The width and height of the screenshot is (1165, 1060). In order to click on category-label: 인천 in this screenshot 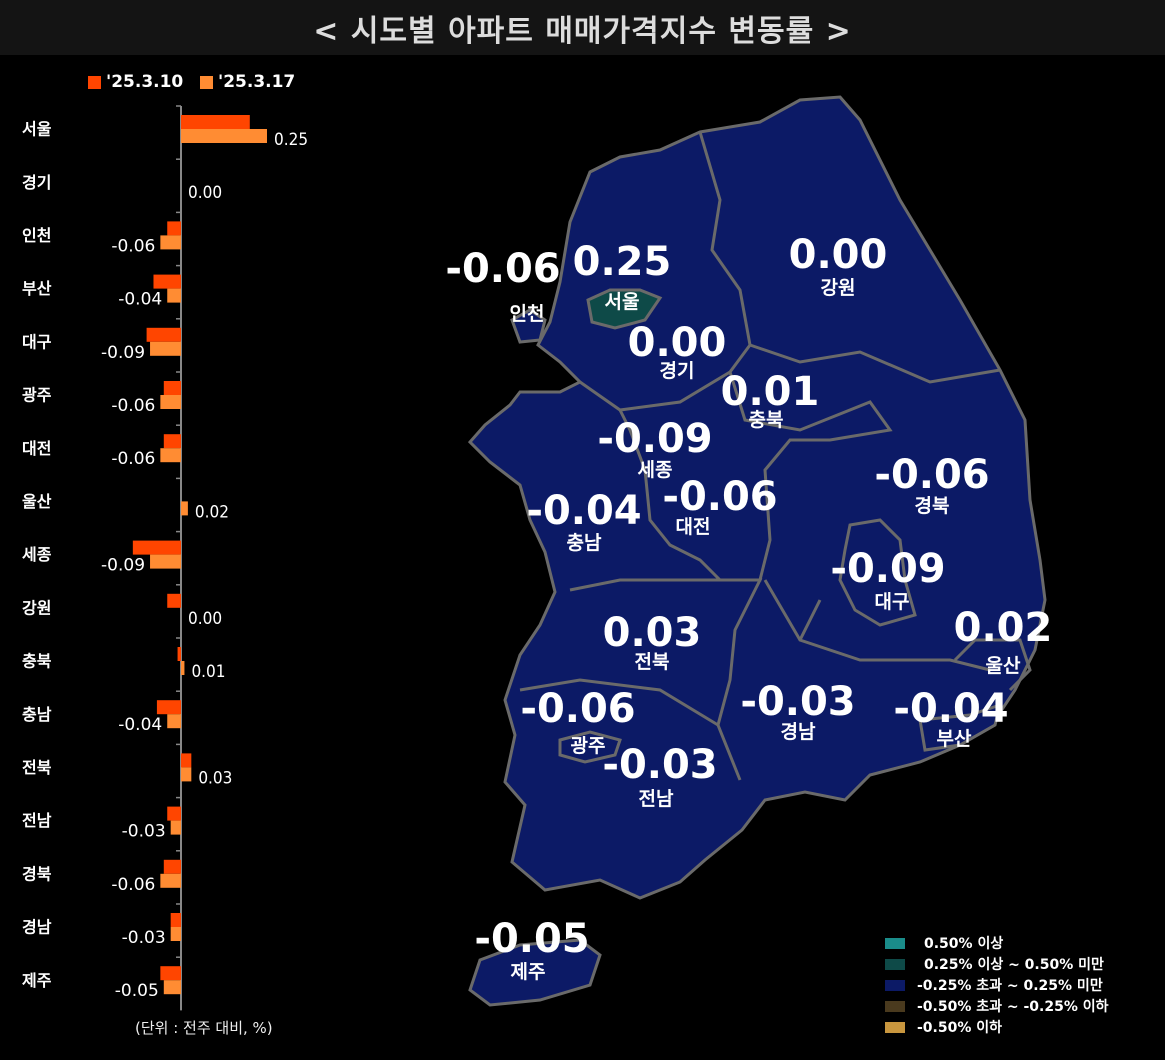, I will do `click(36, 235)`.